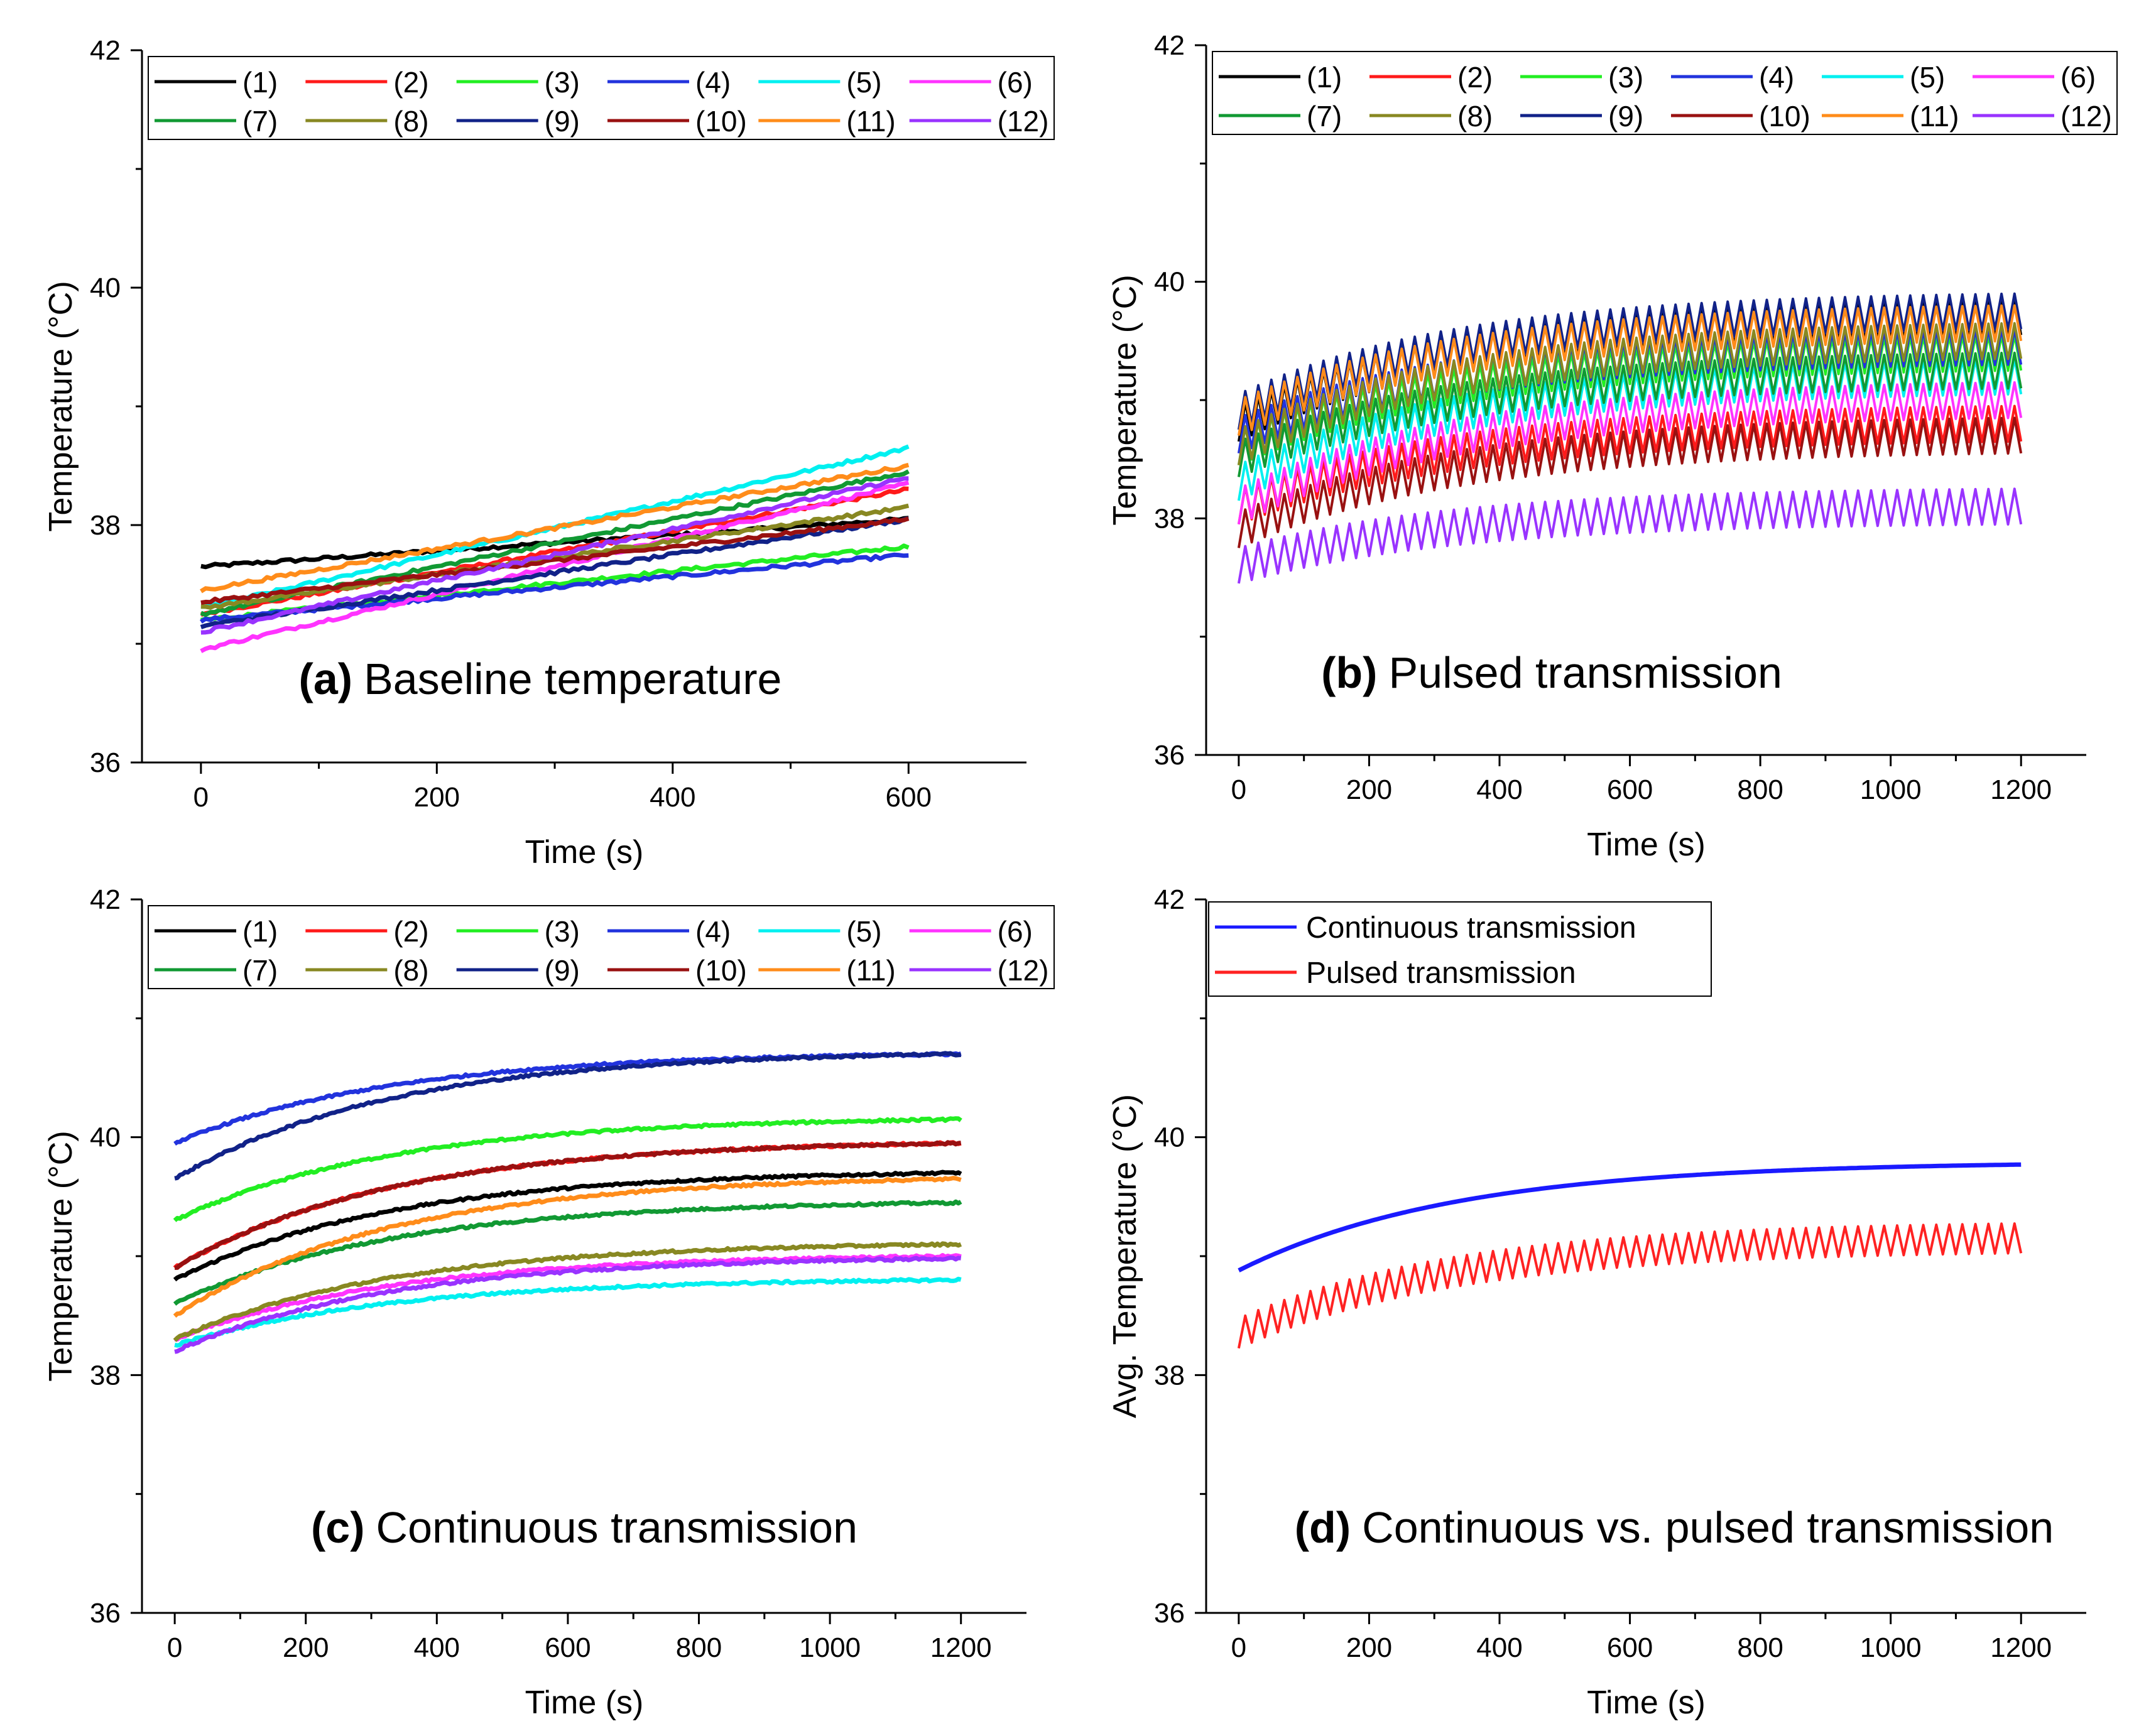 The height and width of the screenshot is (1736, 2134). What do you see at coordinates (1125, 1256) in the screenshot?
I see `y-axis-label: Avg. Temperature (°C)` at bounding box center [1125, 1256].